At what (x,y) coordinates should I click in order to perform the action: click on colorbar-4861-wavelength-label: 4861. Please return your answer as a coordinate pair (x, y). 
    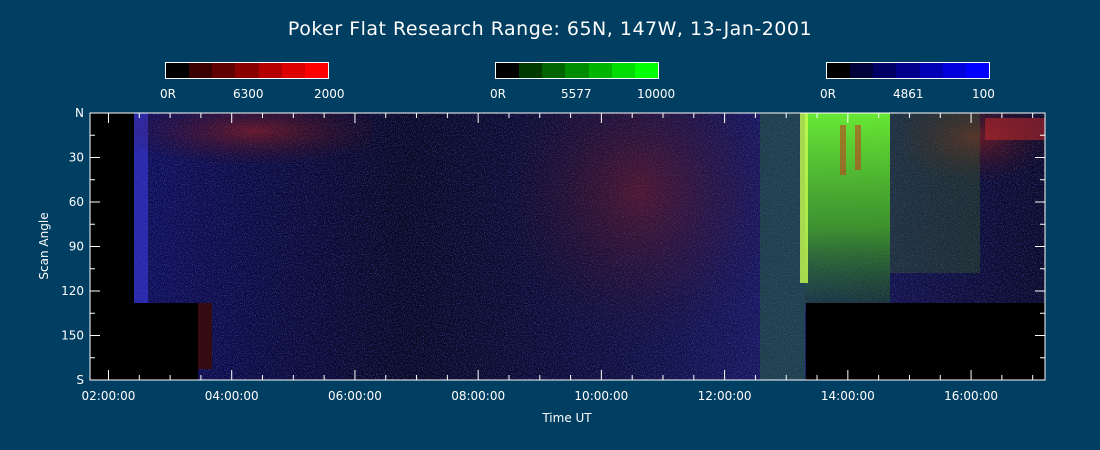
    Looking at the image, I should click on (908, 94).